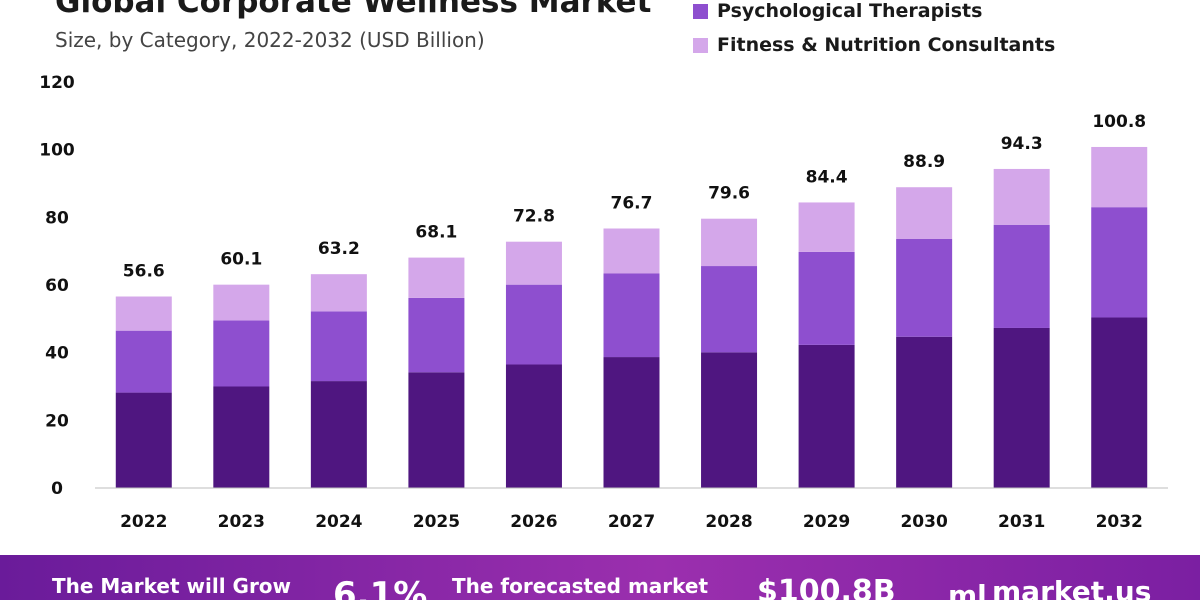 Image resolution: width=1200 pixels, height=600 pixels. I want to click on y-tick-label: 60, so click(57, 286).